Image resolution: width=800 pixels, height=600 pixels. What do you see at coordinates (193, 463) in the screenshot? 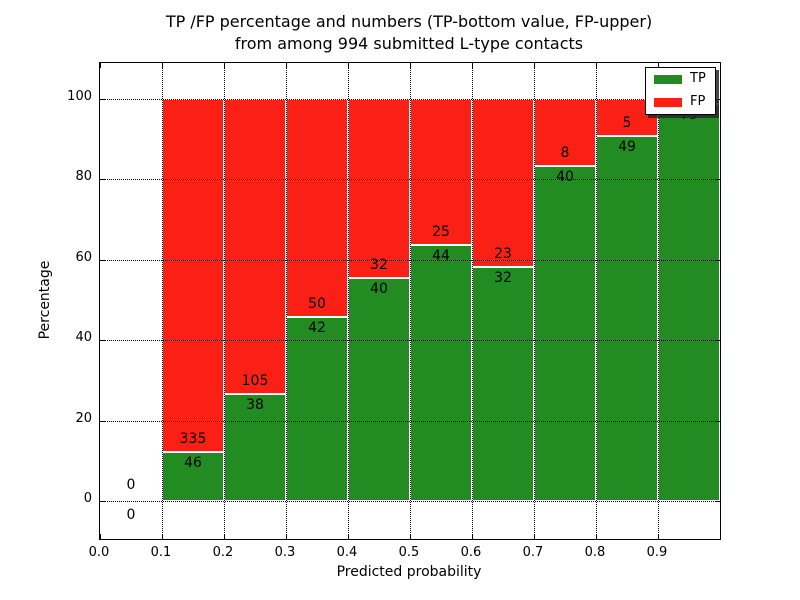
I see `tp-count-label: 46` at bounding box center [193, 463].